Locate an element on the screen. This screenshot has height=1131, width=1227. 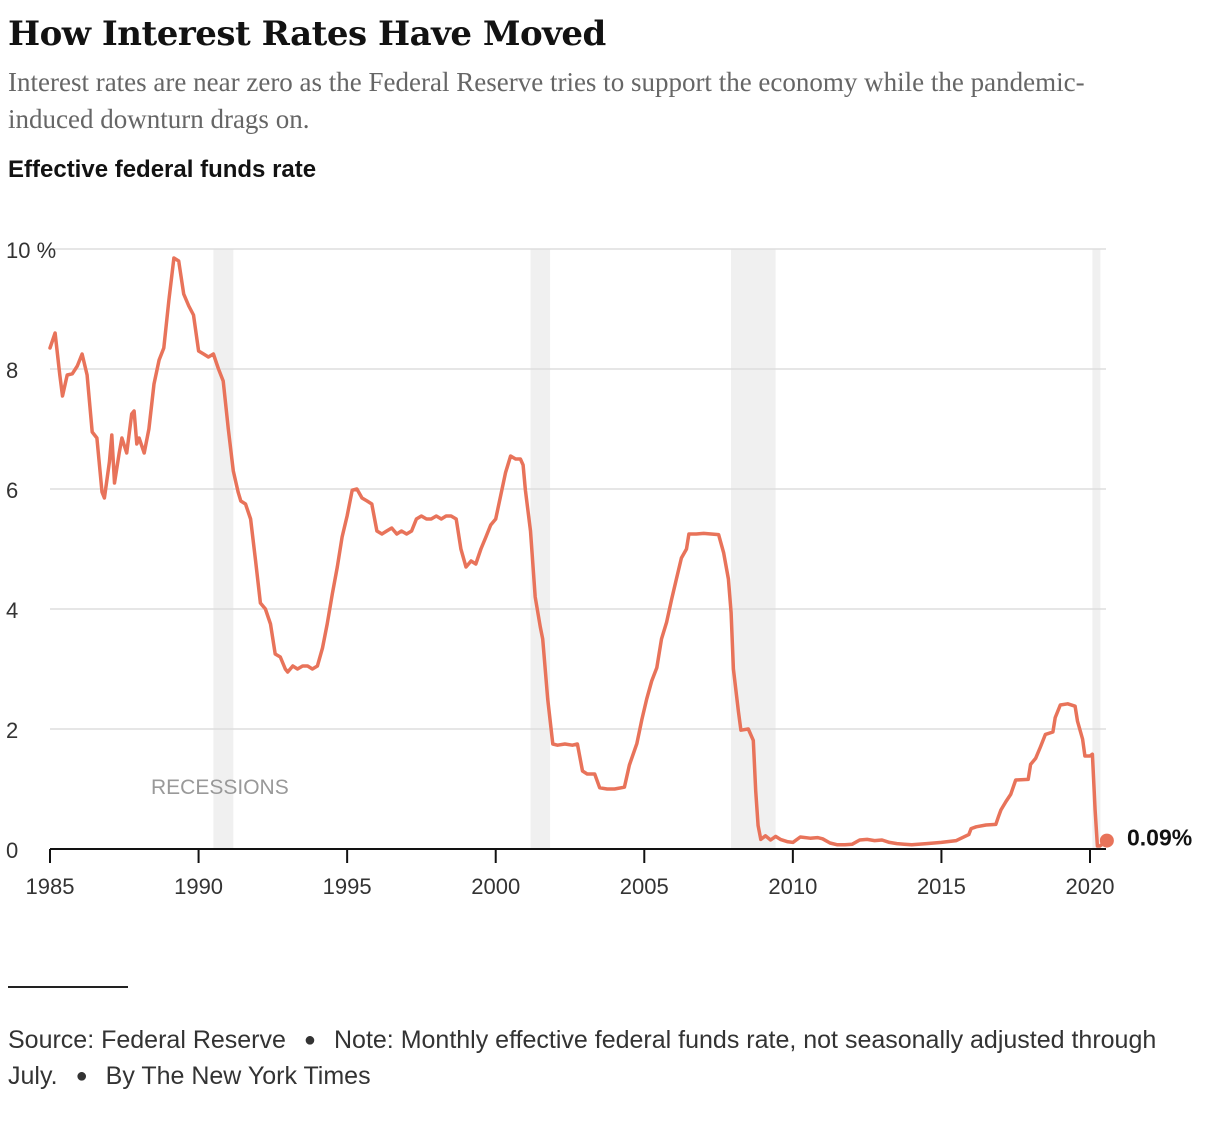
y-tick-label: 10 % is located at coordinates (31, 250).